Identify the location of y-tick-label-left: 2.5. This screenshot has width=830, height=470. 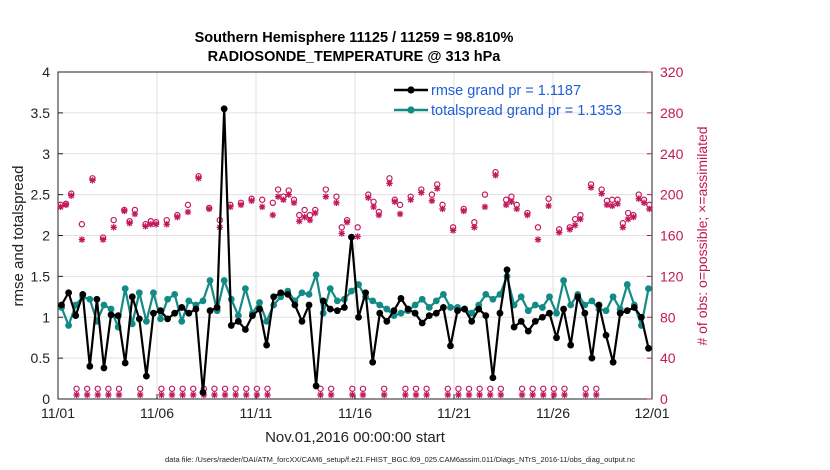
(41, 195).